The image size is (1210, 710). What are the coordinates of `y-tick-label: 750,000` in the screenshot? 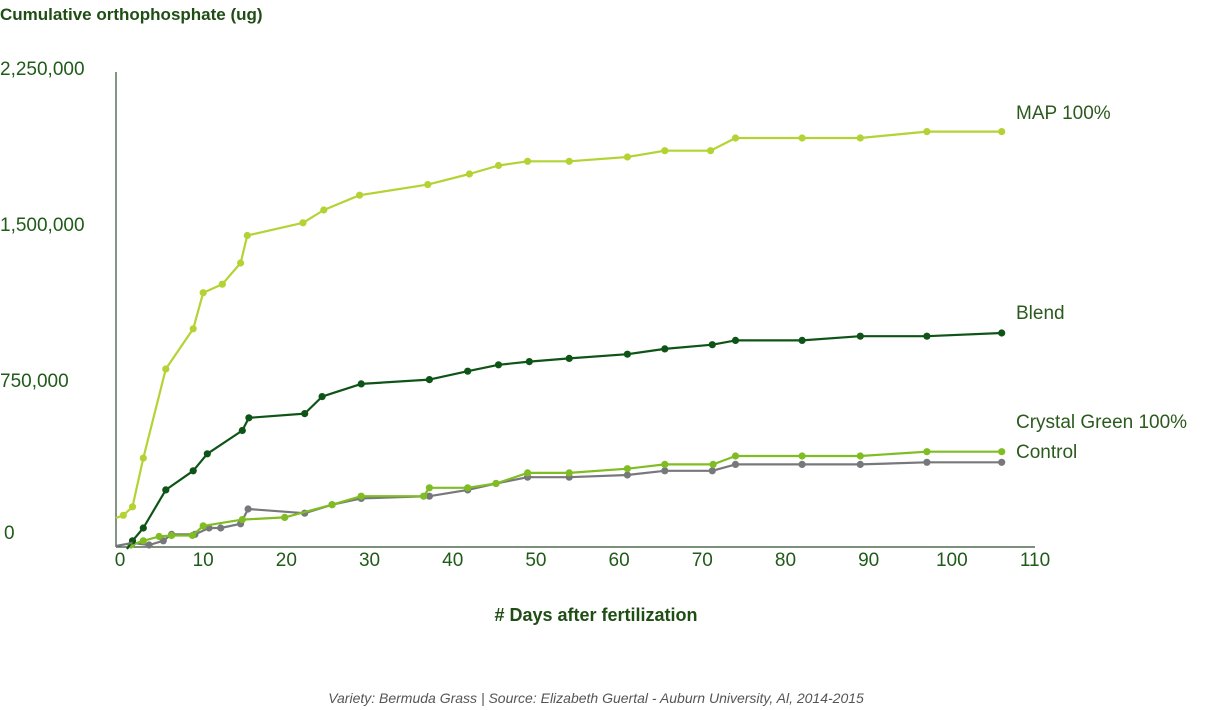 It's located at (34, 381).